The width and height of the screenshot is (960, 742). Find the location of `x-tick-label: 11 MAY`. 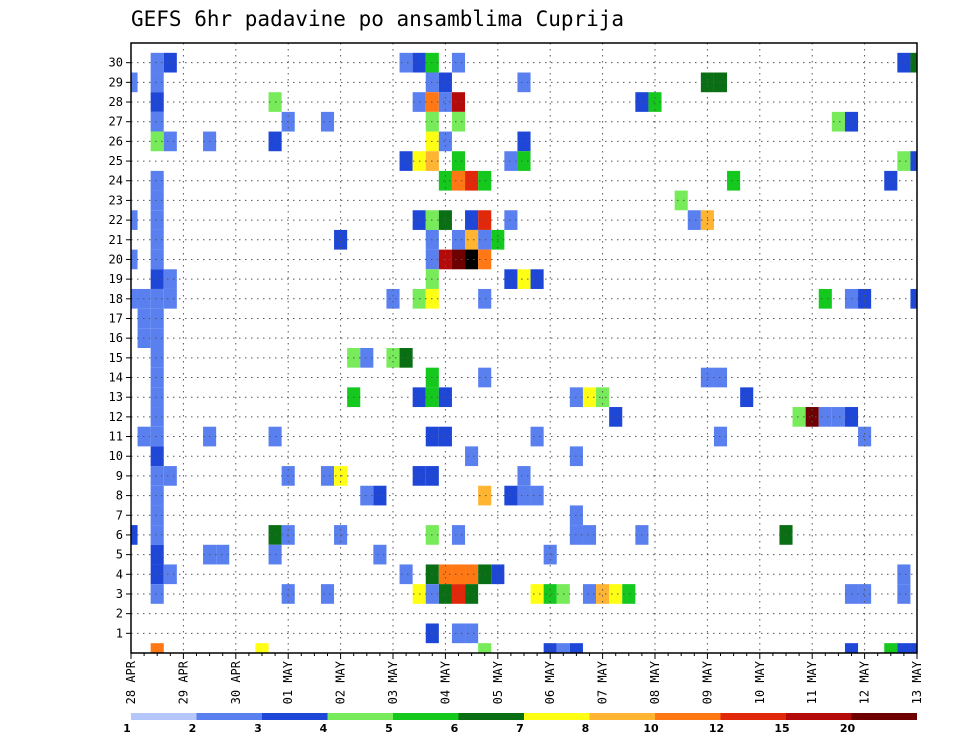

x-tick-label: 11 MAY is located at coordinates (812, 682).